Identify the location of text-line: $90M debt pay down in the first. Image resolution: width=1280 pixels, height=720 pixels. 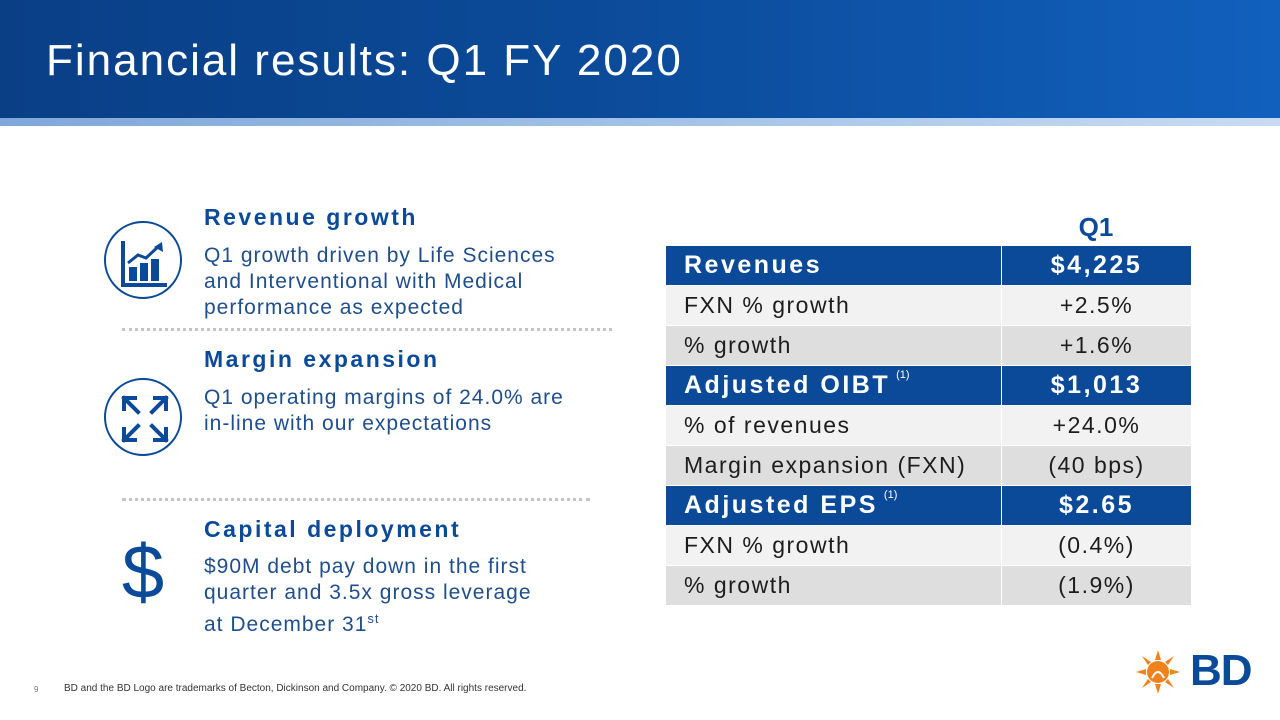
(365, 566).